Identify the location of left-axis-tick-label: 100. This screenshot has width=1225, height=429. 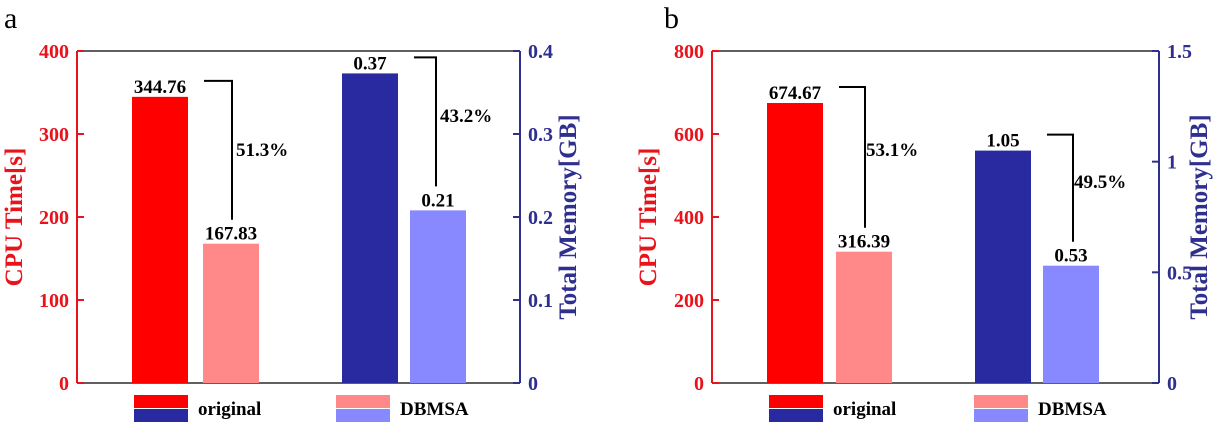
(54, 301).